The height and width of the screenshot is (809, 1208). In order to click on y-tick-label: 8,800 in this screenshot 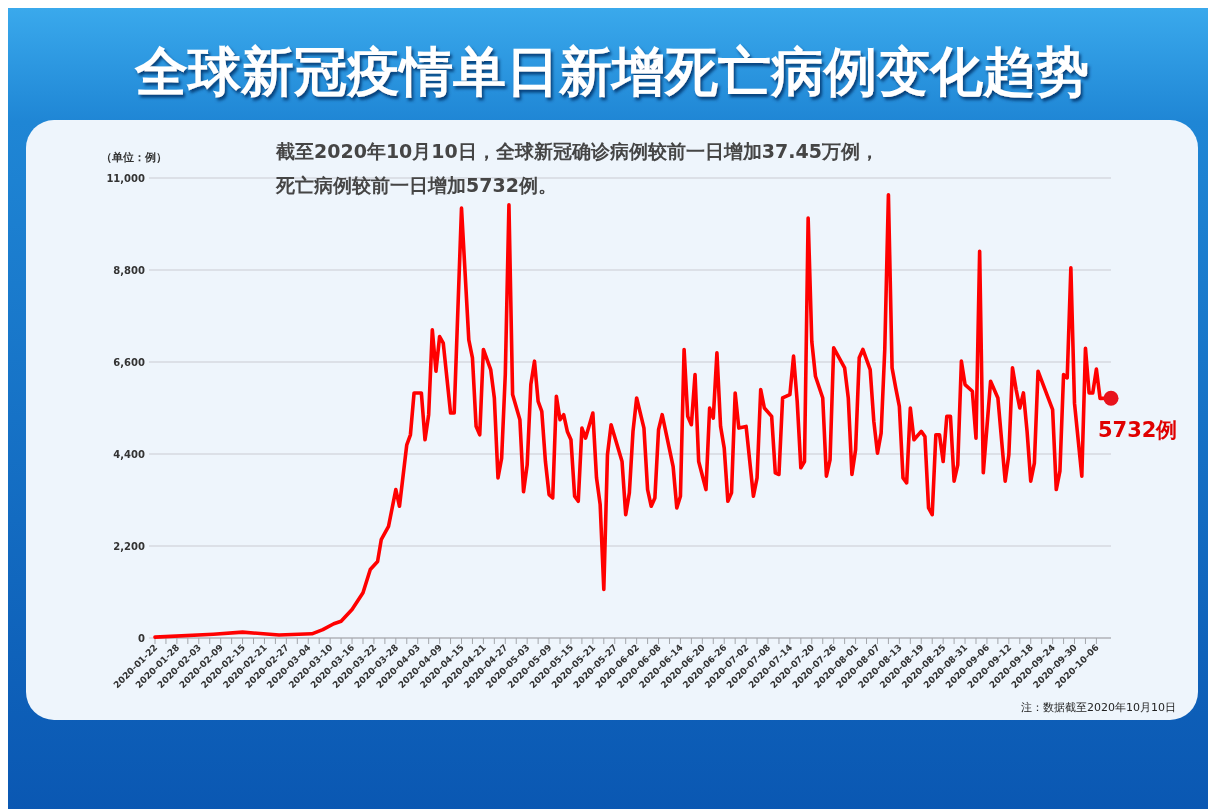, I will do `click(129, 270)`.